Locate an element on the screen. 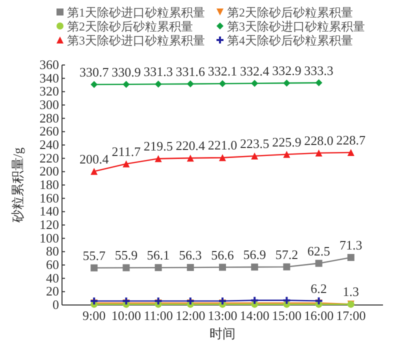 The height and width of the screenshot is (342, 415). legend-label: 第1天除砂进口砂粒累积量 is located at coordinates (136, 13).